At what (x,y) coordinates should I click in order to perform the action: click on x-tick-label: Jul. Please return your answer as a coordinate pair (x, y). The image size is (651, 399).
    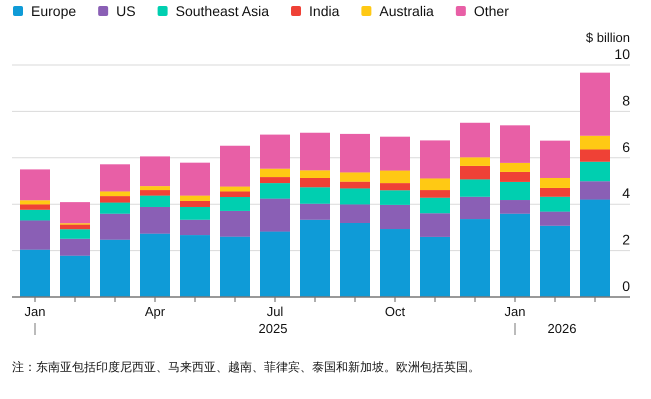
    Looking at the image, I should click on (275, 311).